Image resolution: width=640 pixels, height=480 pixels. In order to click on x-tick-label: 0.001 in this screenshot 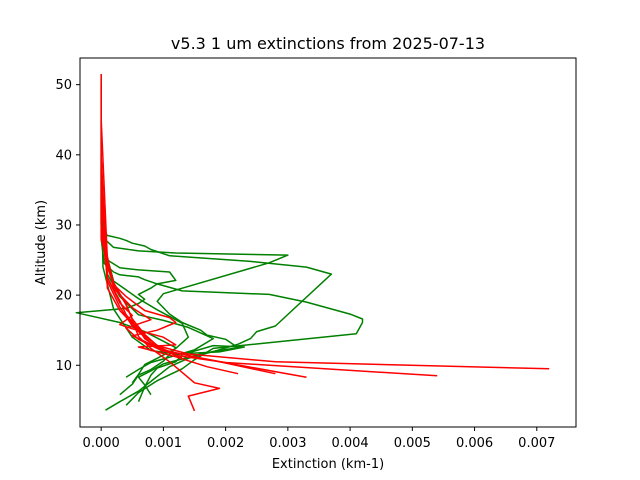, I will do `click(163, 443)`.